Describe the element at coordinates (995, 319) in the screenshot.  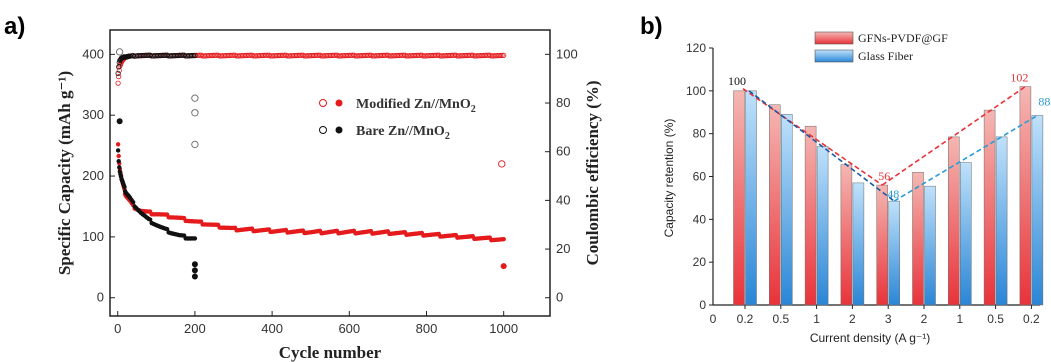
I see `x-tick-label-b: 0.5` at that location.